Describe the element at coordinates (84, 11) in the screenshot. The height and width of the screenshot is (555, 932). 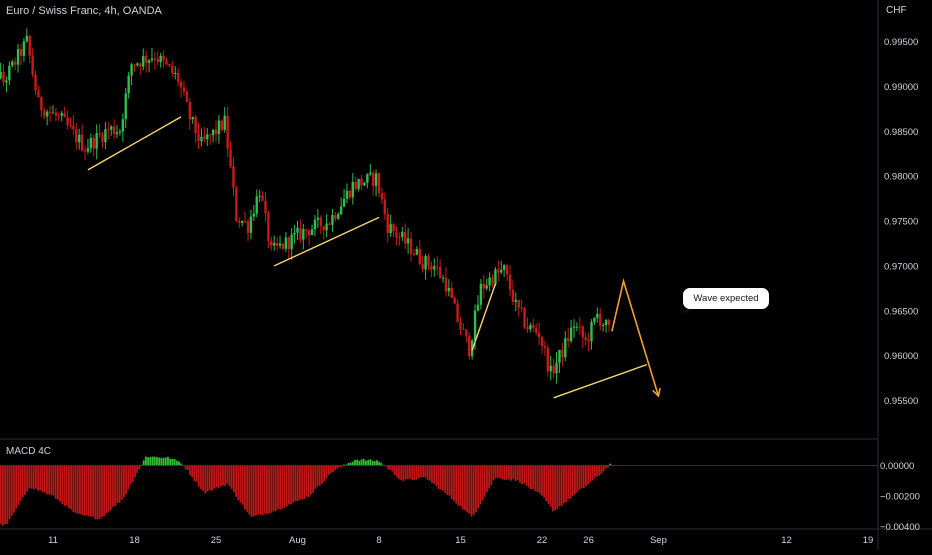
I see `chart-title: Euro / Swiss Franc, 4h, OANDA` at that location.